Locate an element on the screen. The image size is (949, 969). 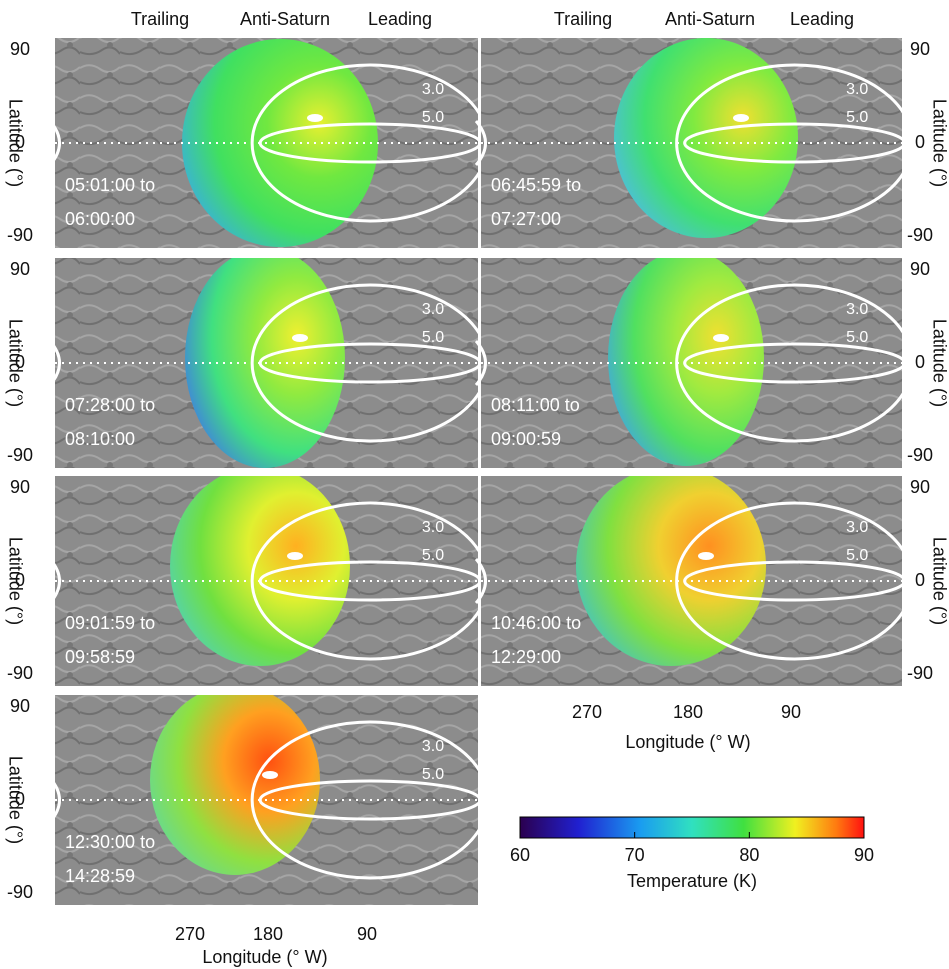
column-header: Leading is located at coordinates (400, 19).